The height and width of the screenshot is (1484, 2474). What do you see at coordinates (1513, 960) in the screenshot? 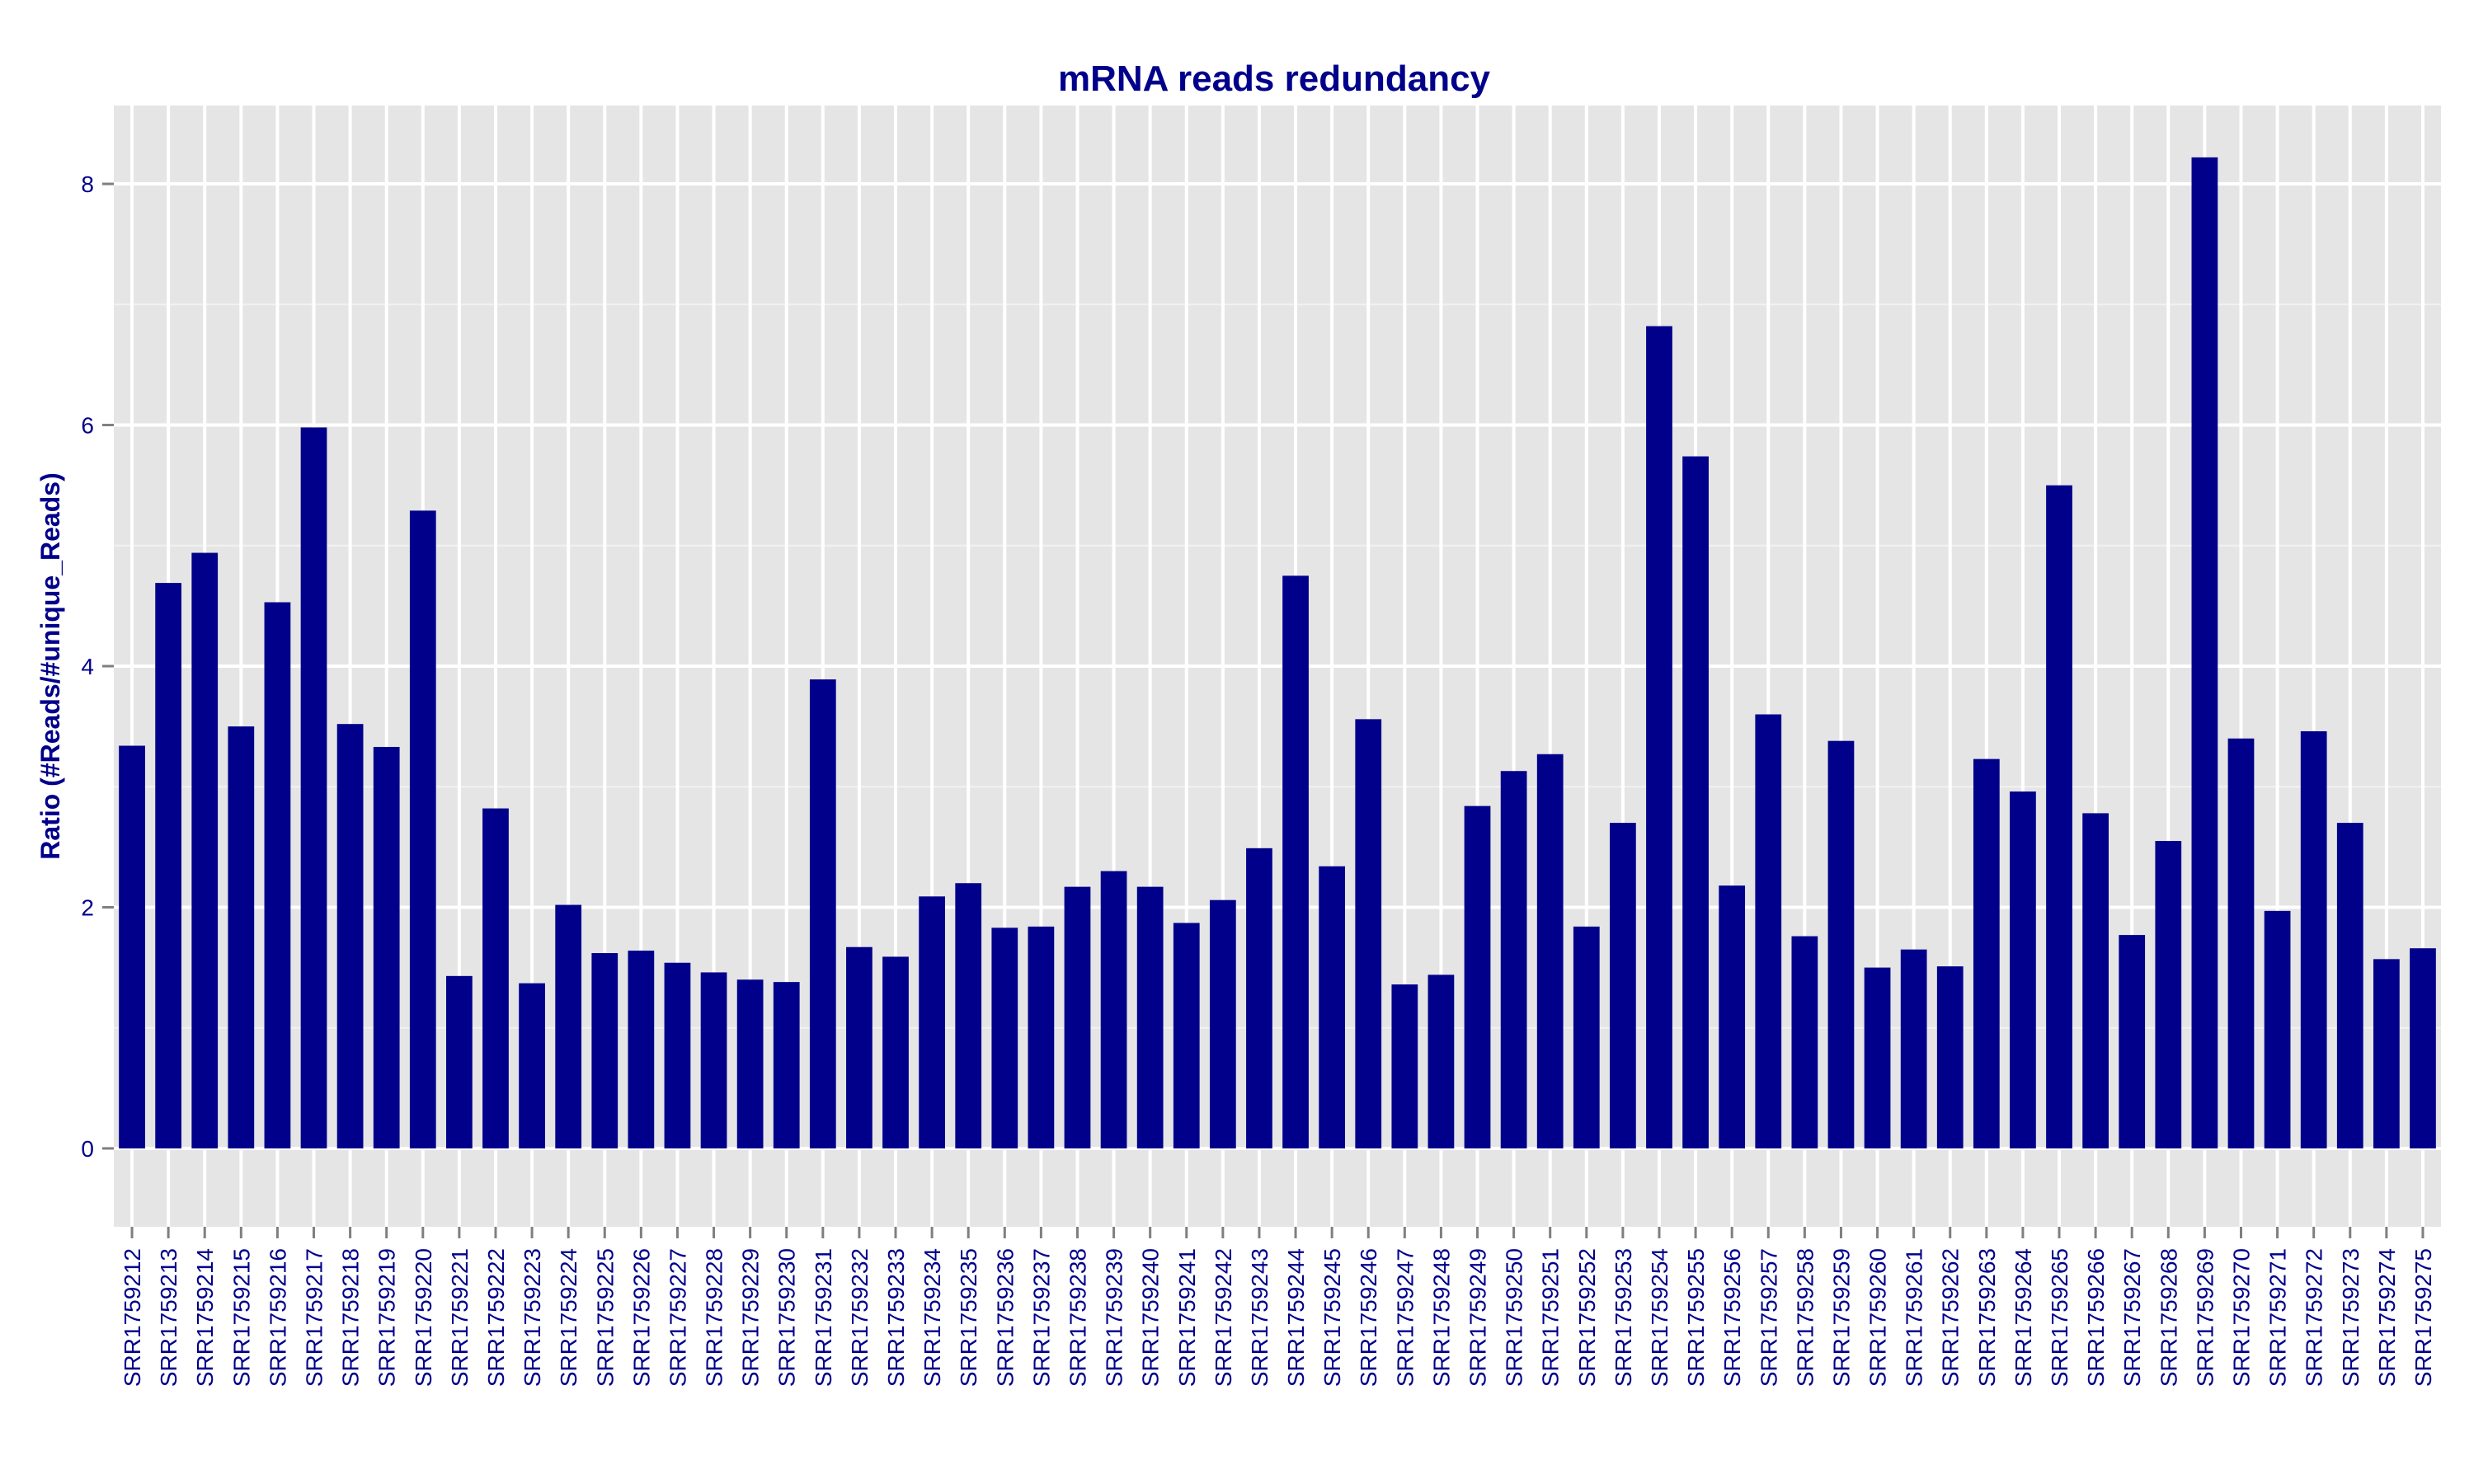
I see `bar-SRR1759250` at bounding box center [1513, 960].